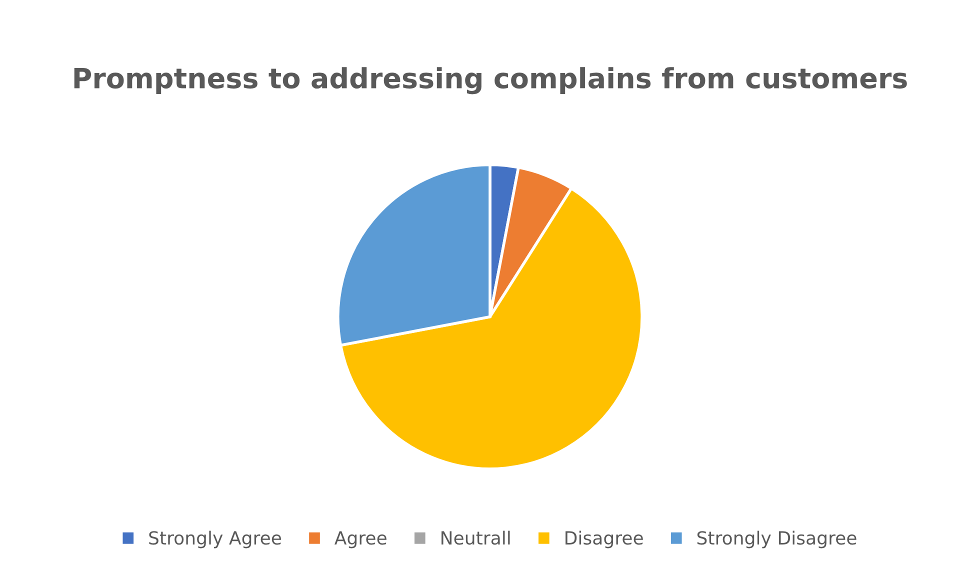 This screenshot has width=980, height=576. Describe the element at coordinates (476, 537) in the screenshot. I see `legend-label: Neutrall` at that location.